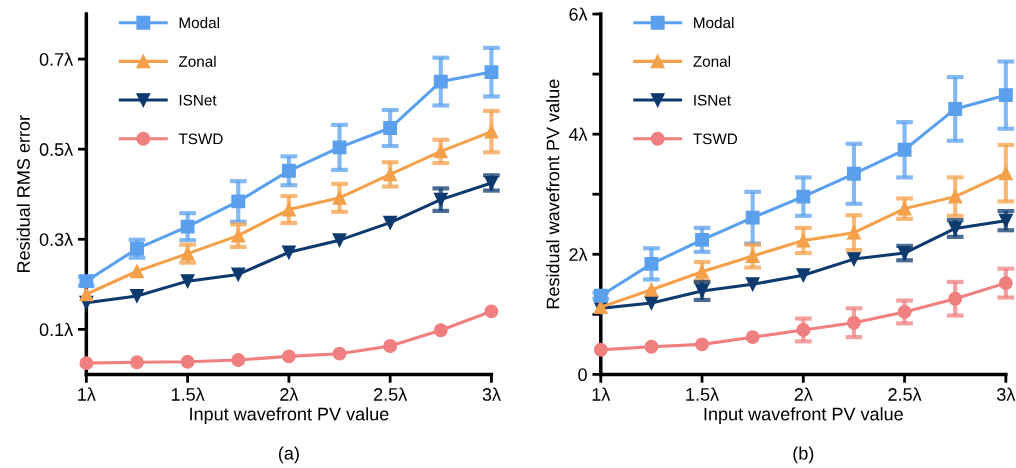 The height and width of the screenshot is (468, 1016). What do you see at coordinates (578, 254) in the screenshot?
I see `y-tick-label: 2λ` at bounding box center [578, 254].